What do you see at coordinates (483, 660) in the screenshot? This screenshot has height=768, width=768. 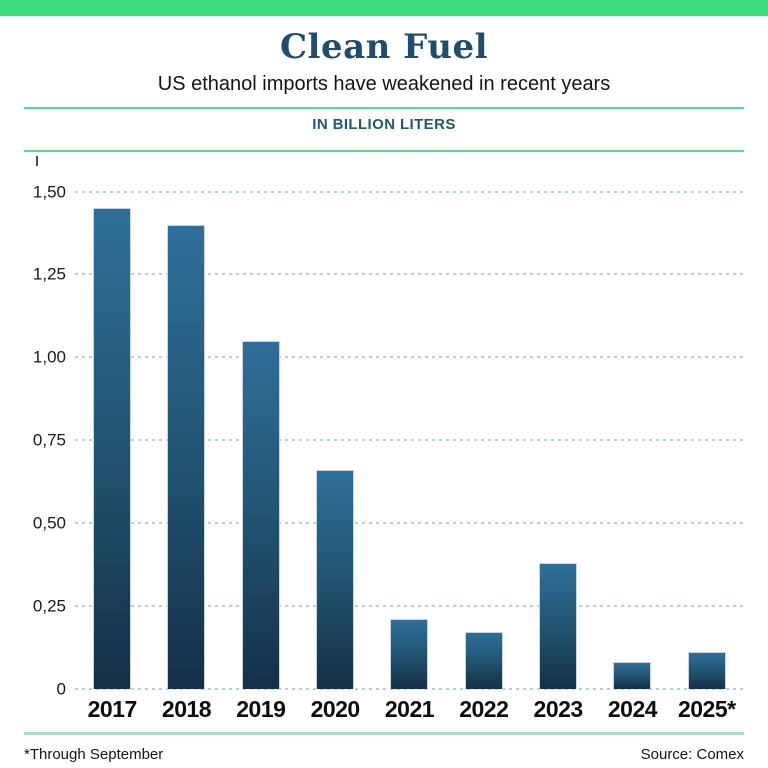 I see `bar-2022` at bounding box center [483, 660].